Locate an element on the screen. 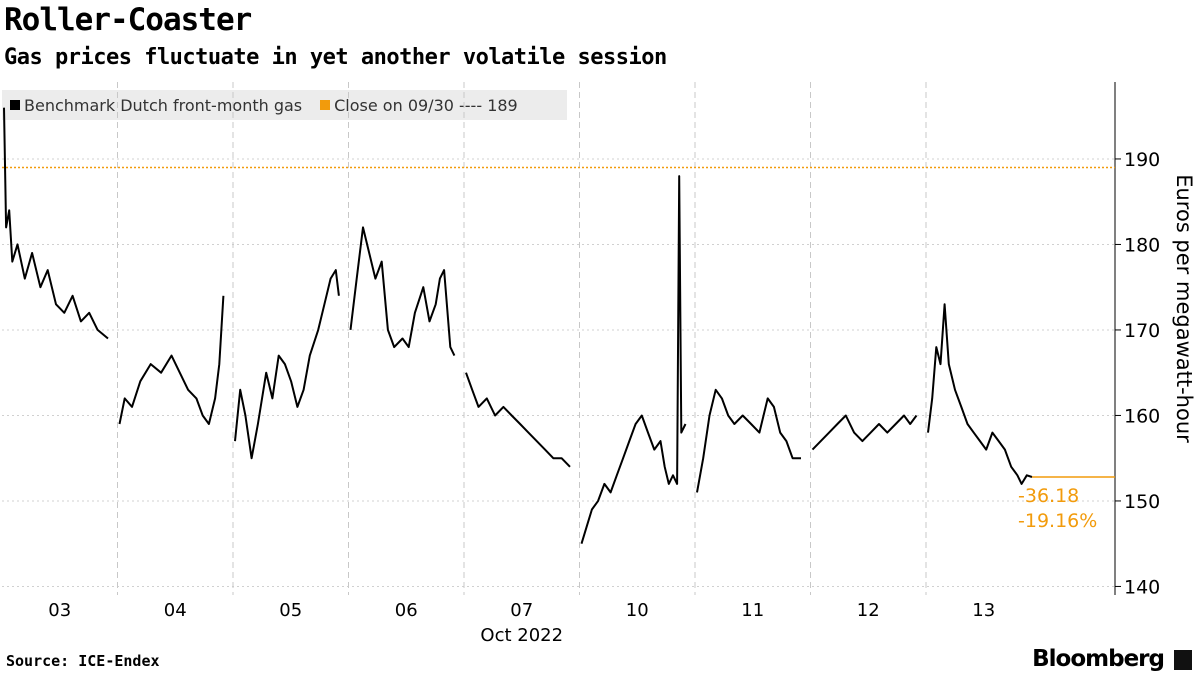 The width and height of the screenshot is (1200, 675). y-tick-label-190: 190 is located at coordinates (1142, 160).